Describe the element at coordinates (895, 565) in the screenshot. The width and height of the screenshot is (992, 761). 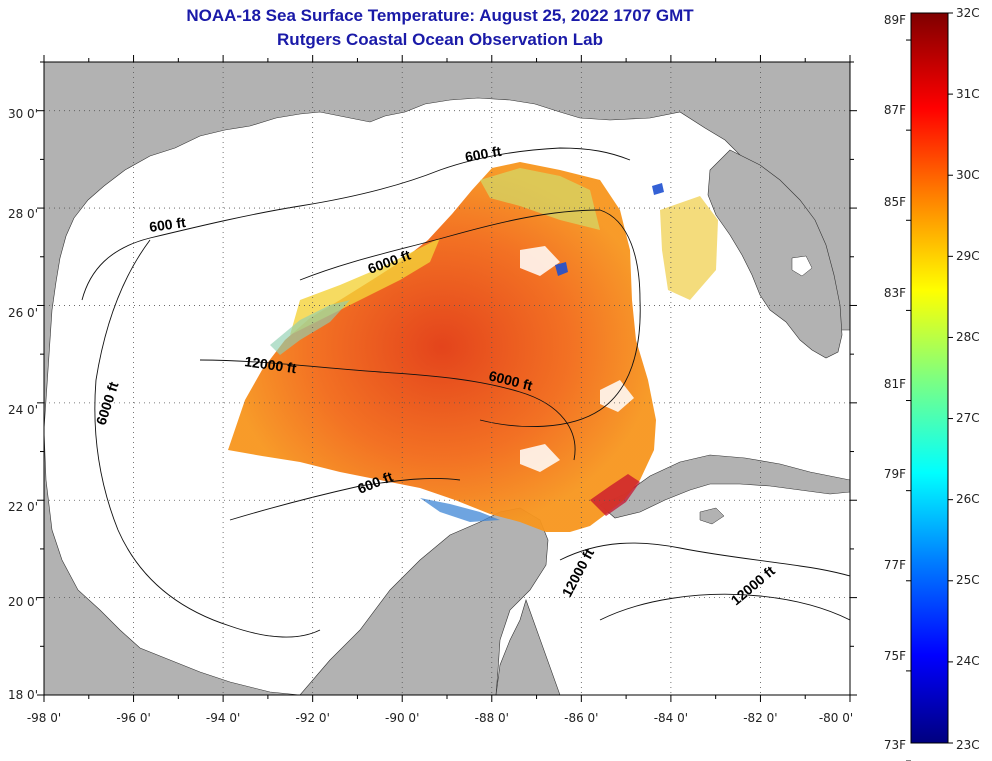
I see `fahrenheit-label: 77F` at that location.